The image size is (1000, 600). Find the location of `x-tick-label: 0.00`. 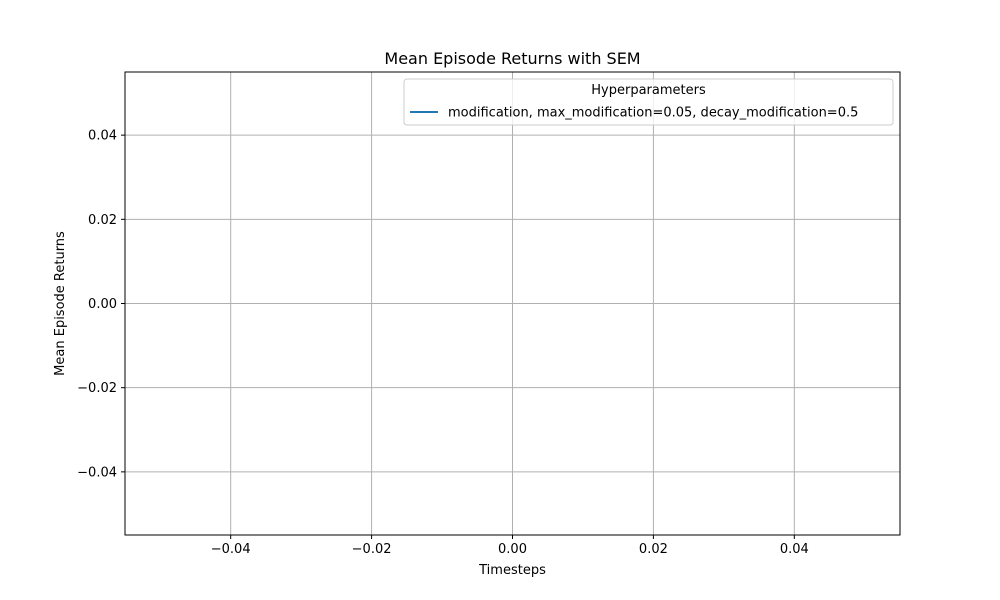

x-tick-label: 0.00 is located at coordinates (512, 549).